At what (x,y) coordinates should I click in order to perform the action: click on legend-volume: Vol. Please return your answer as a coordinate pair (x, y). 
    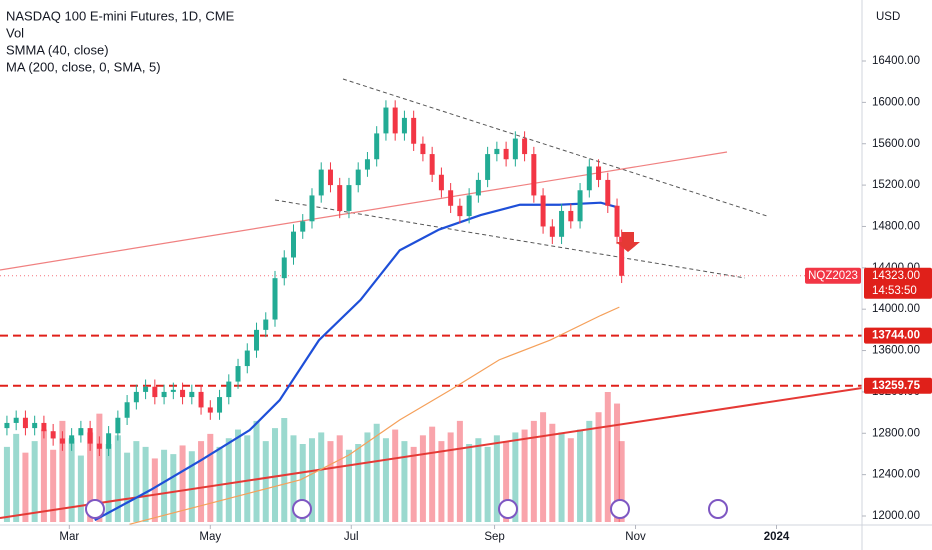
    Looking at the image, I should click on (15, 32).